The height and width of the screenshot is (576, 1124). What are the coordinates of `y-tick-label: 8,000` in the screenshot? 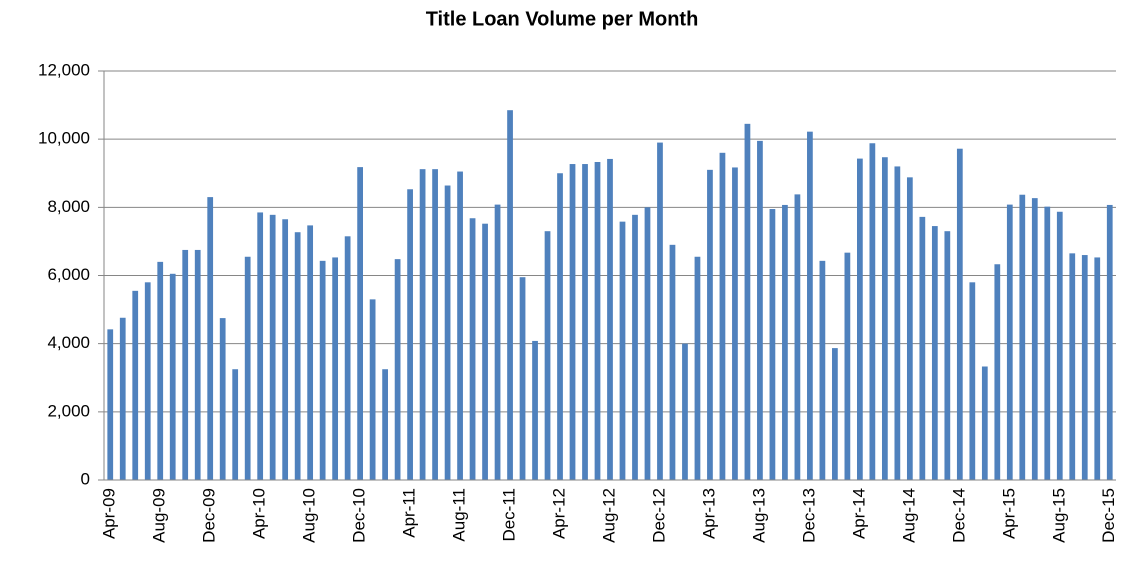 It's located at (68, 206).